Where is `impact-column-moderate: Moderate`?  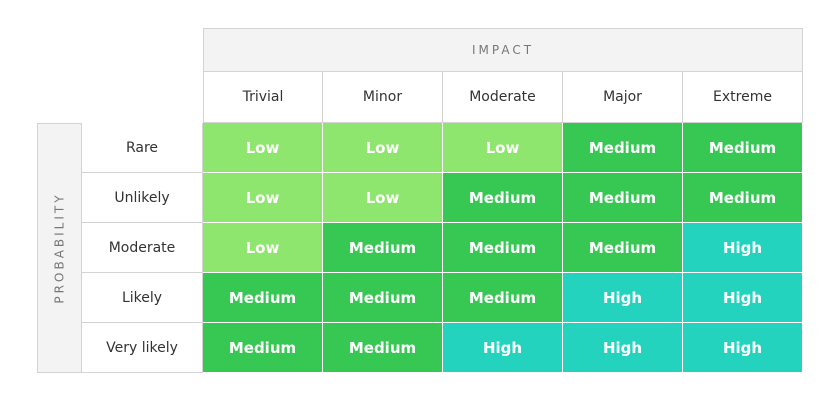
impact-column-moderate: Moderate is located at coordinates (503, 97).